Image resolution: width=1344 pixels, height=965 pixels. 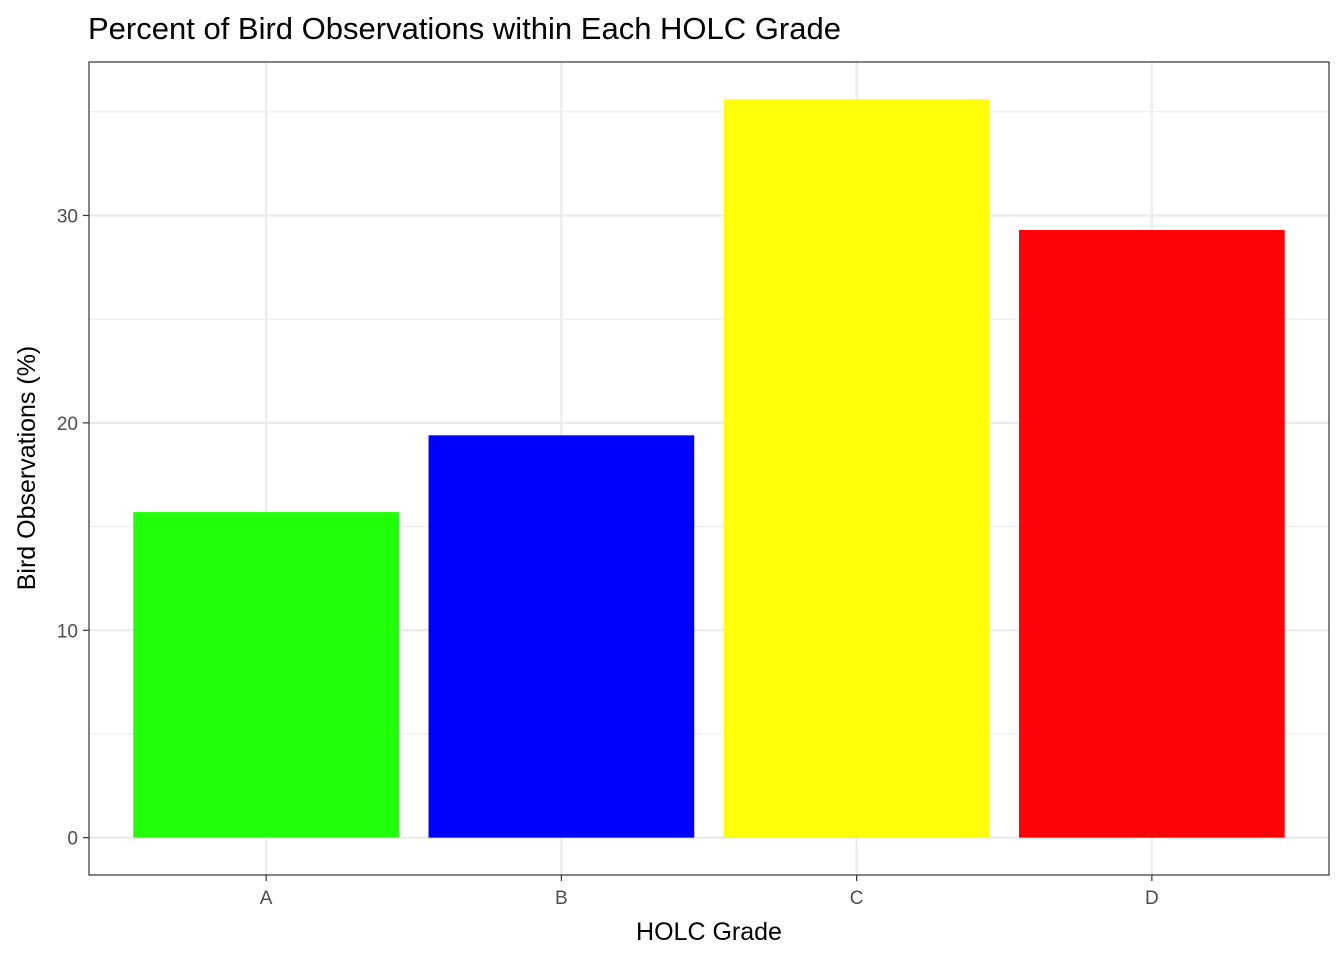 I want to click on x-tick-label: C, so click(x=857, y=898).